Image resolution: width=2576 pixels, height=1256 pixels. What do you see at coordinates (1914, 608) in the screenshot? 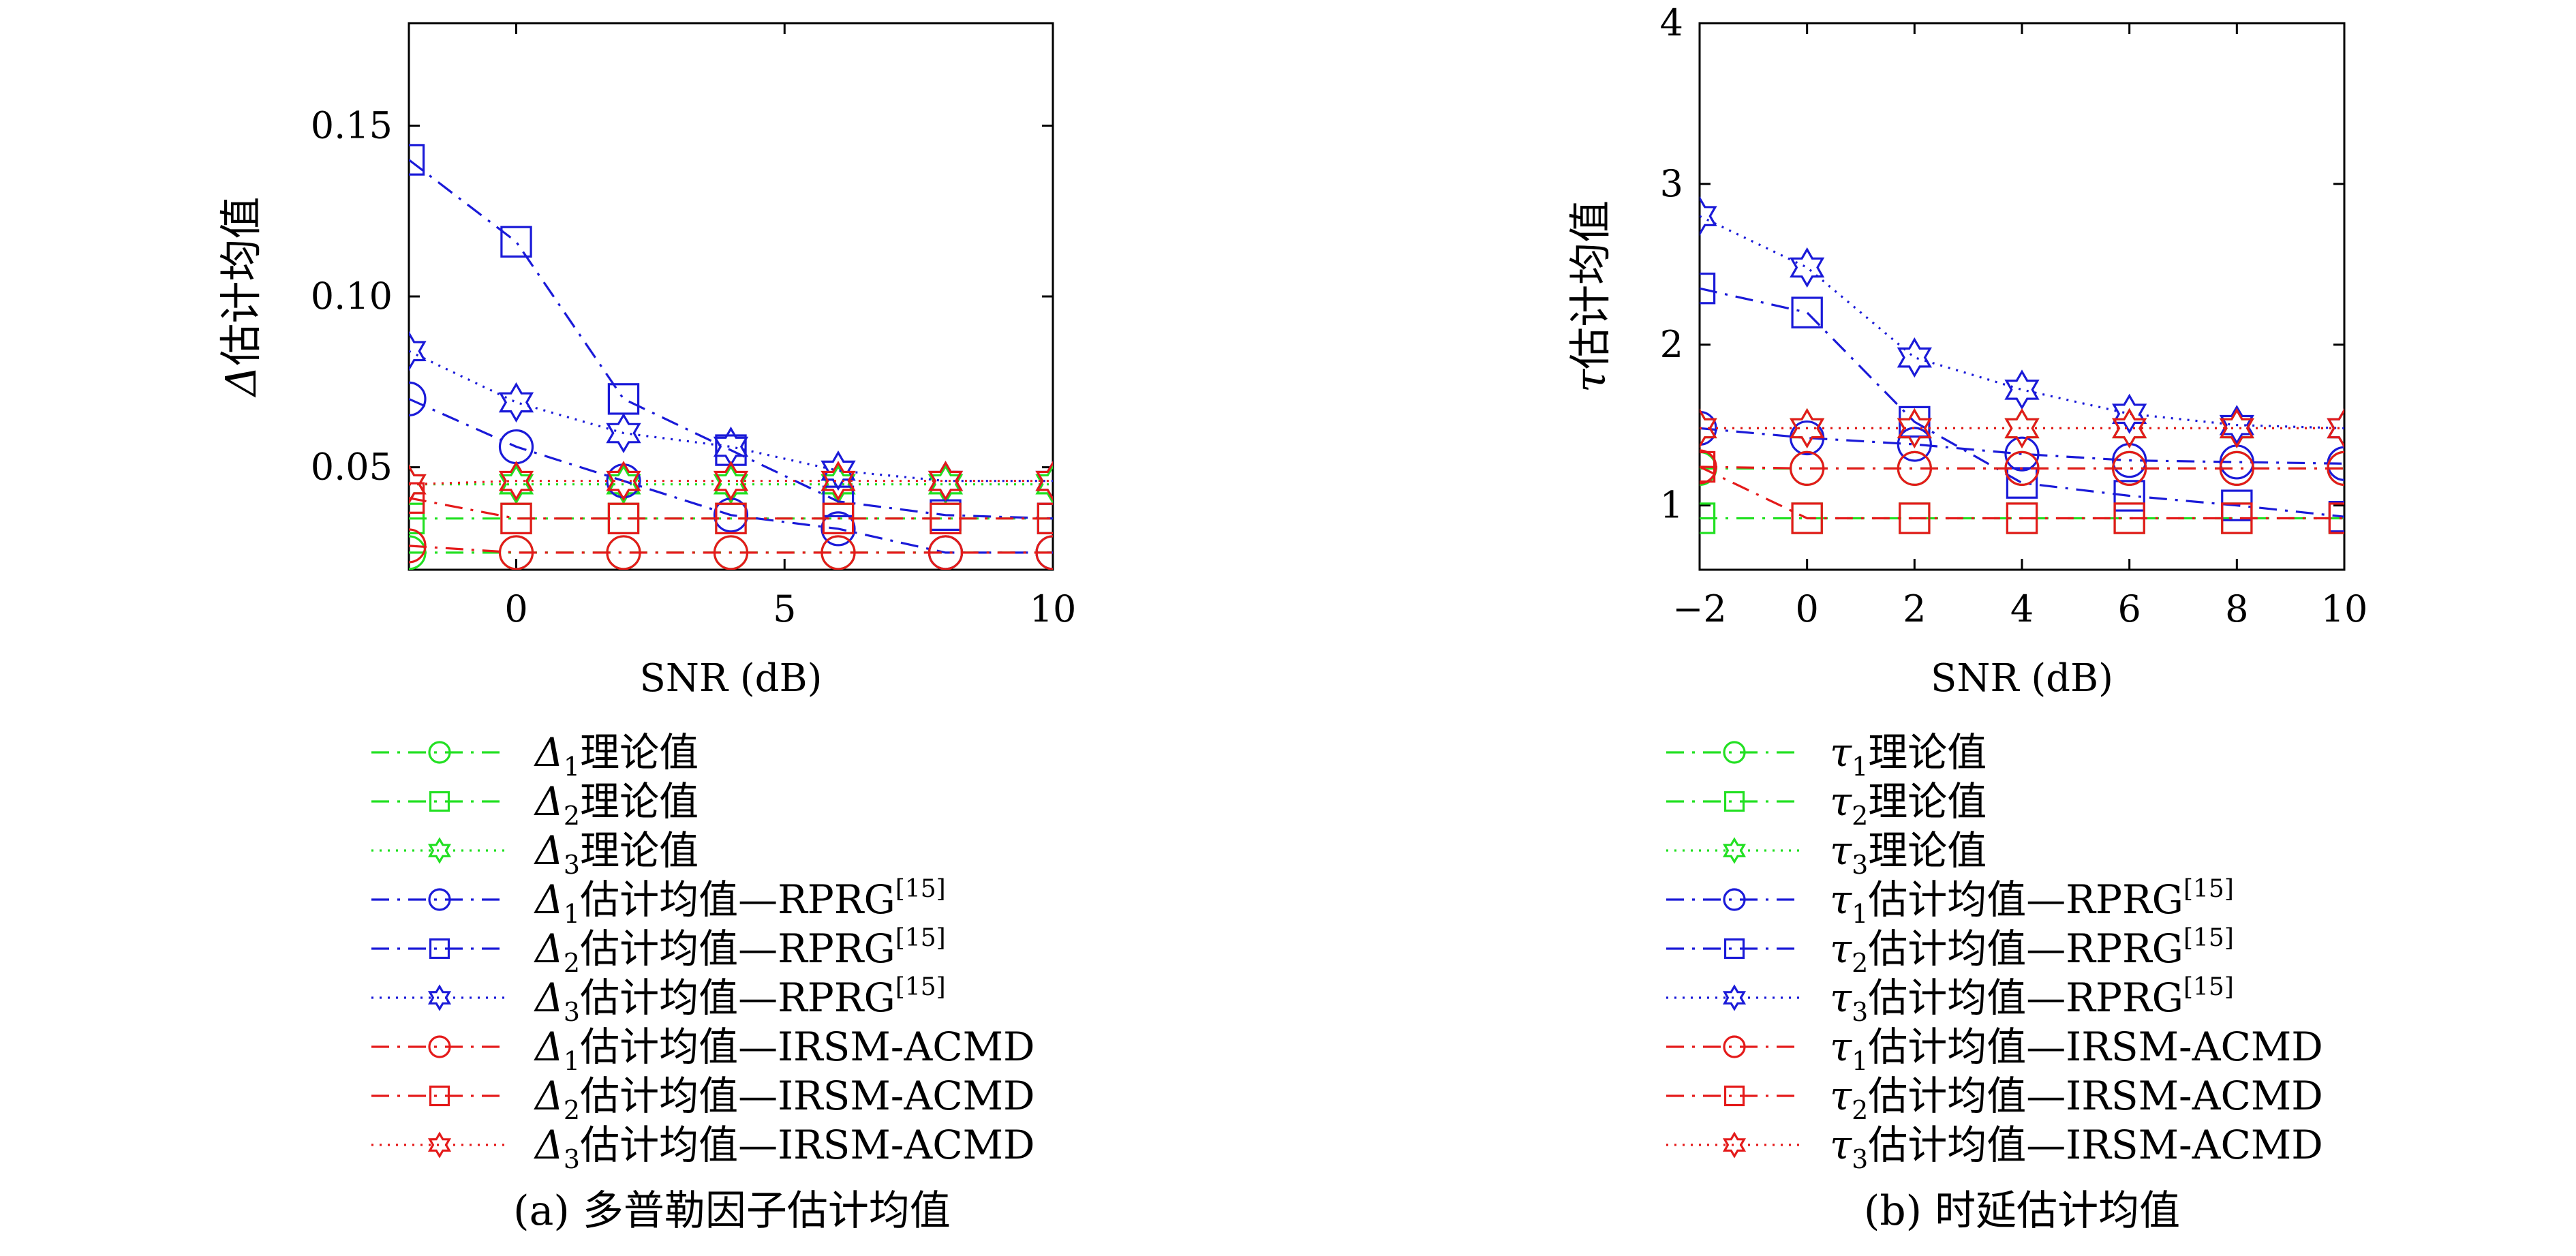
I see `x-tick-label: 2` at bounding box center [1914, 608].